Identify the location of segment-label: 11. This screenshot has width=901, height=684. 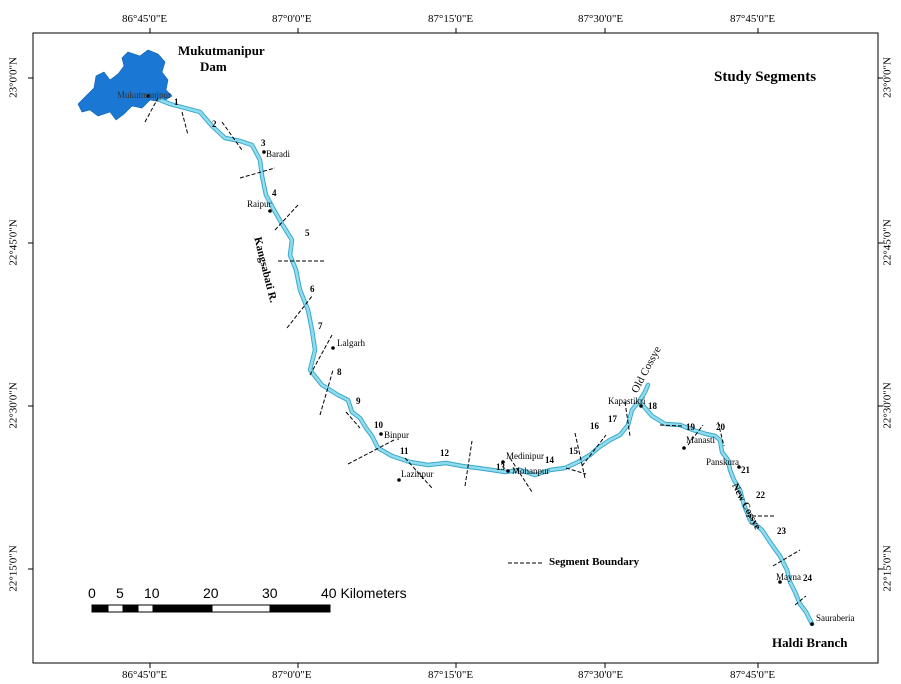
(404, 451).